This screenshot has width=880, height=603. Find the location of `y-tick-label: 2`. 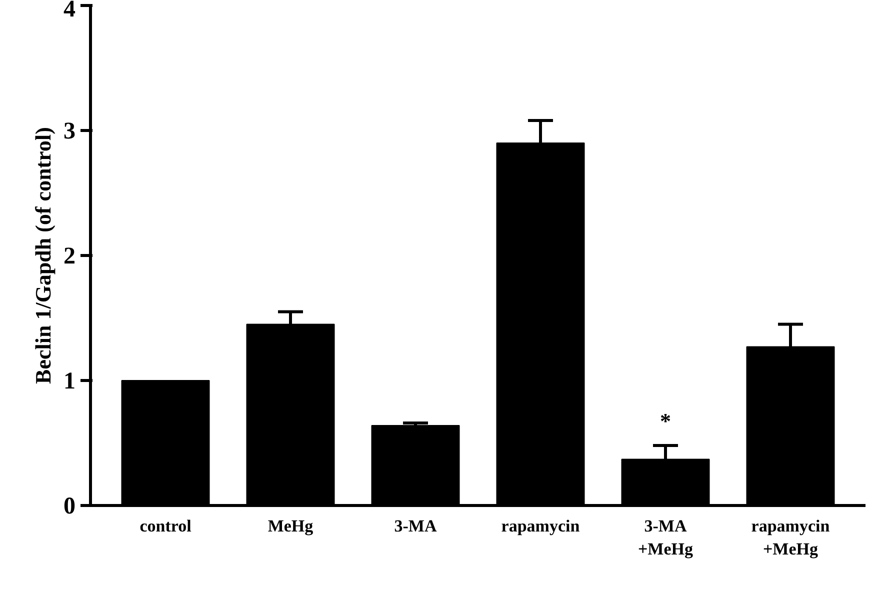

y-tick-label: 2 is located at coordinates (70, 257).